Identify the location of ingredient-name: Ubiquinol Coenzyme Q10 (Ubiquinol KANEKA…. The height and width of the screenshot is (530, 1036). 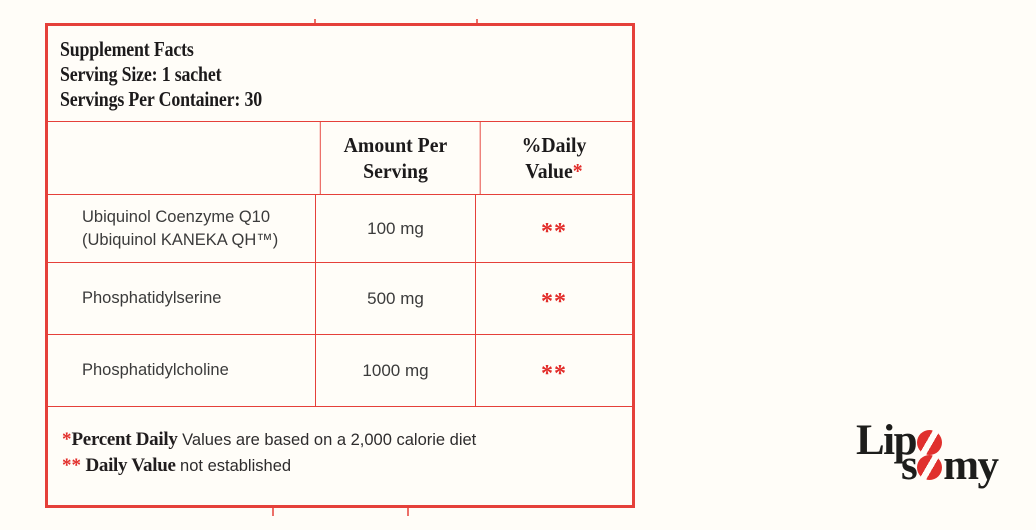
(180, 228).